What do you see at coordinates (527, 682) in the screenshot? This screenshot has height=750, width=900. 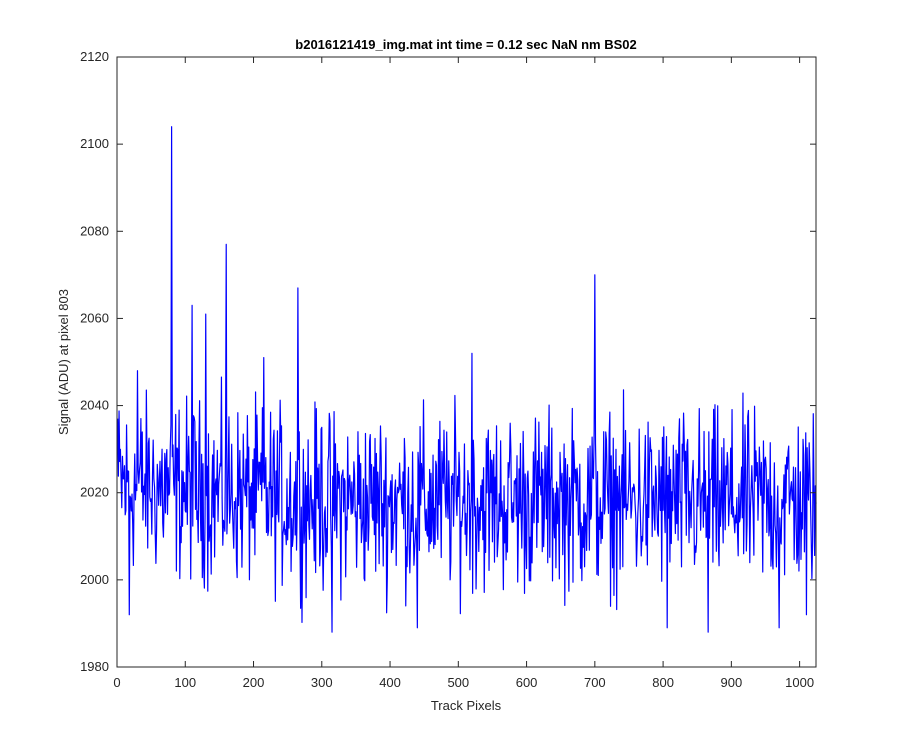 I see `x-tick-label: 600` at bounding box center [527, 682].